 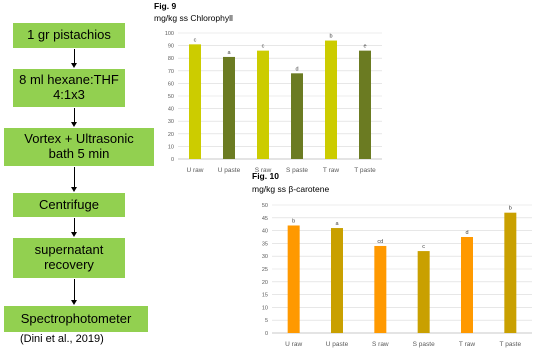 I want to click on beta-carotene-category-label: U raw, so click(x=293, y=344).